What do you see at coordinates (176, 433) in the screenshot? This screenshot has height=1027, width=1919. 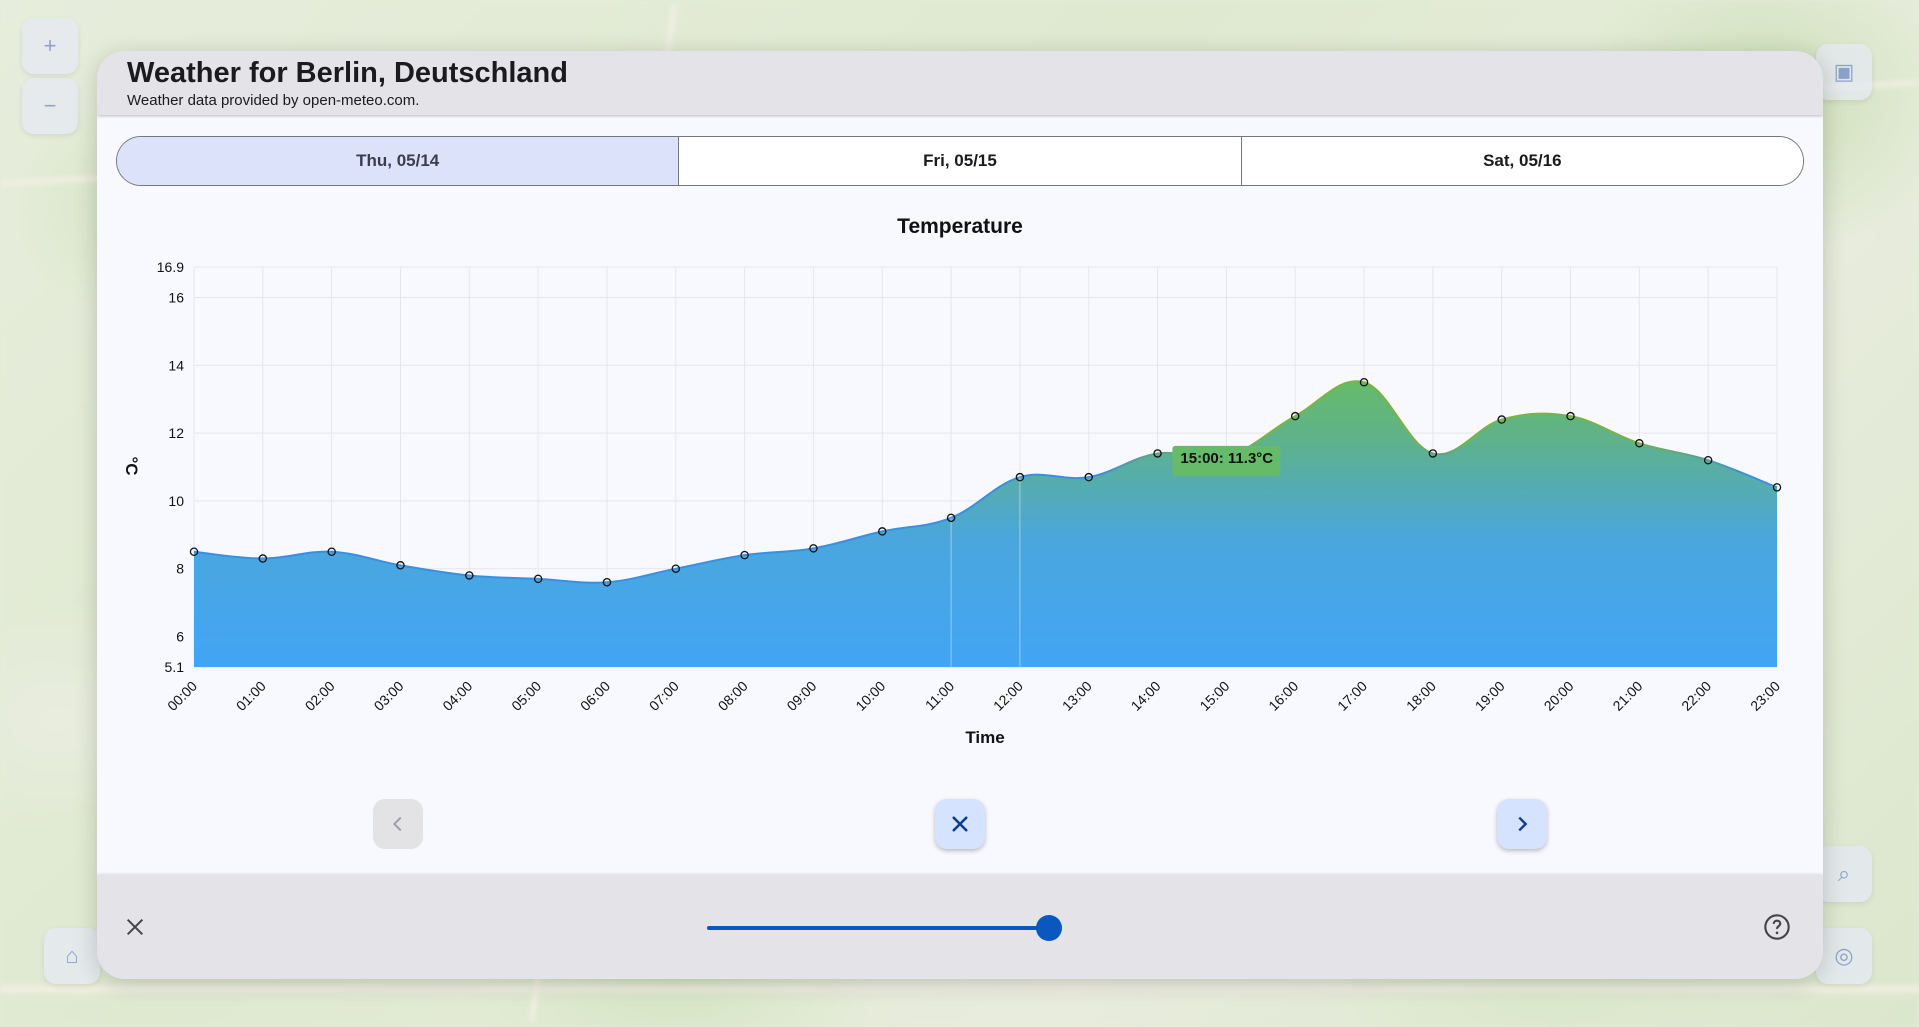 I see `y-tick-label: 12` at bounding box center [176, 433].